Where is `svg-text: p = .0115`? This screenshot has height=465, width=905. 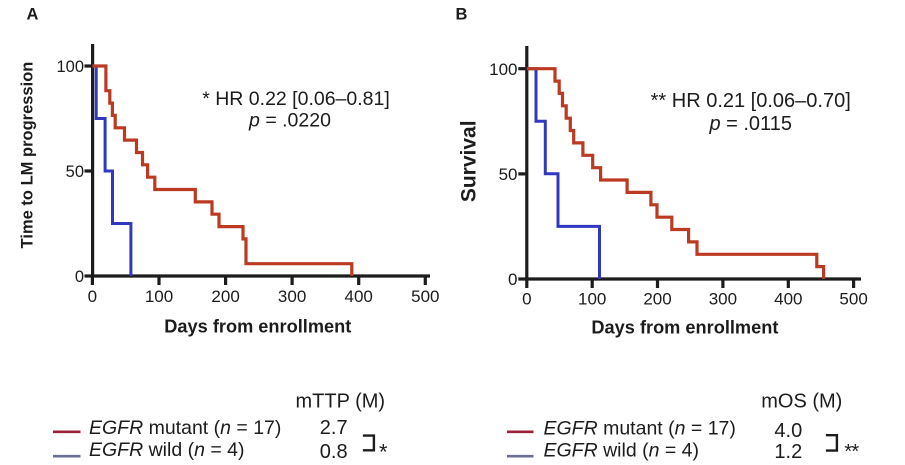
svg-text: p = .0115 is located at coordinates (749, 124).